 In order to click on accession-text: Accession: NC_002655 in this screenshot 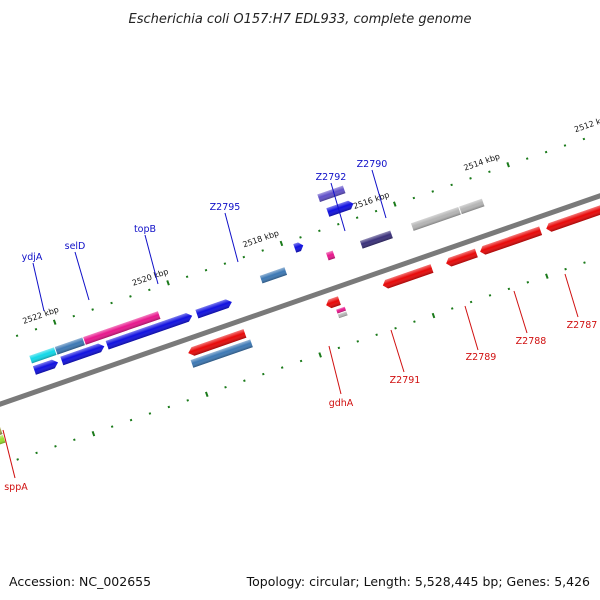, I will do `click(80, 581)`.